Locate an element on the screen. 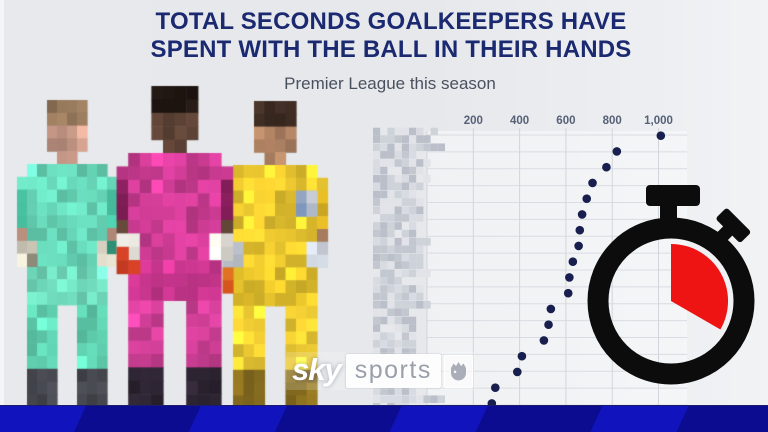 The width and height of the screenshot is (768, 432). sports-logo-text: sports is located at coordinates (393, 369).